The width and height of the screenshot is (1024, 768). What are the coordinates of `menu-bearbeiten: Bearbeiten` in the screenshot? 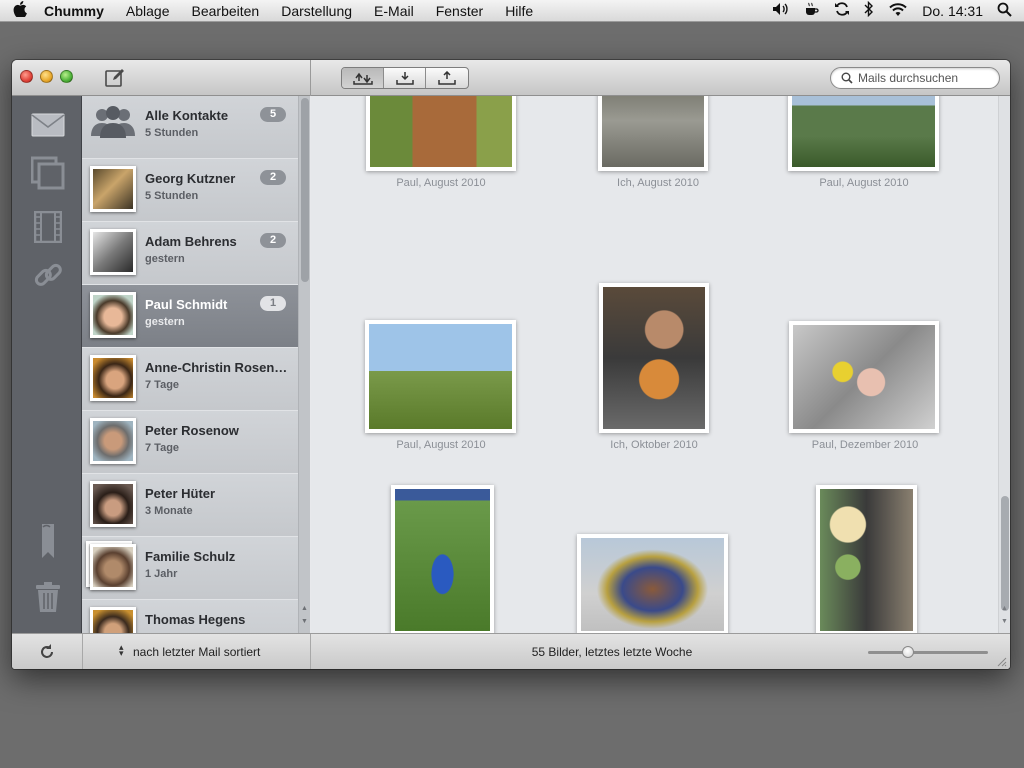 It's located at (225, 10).